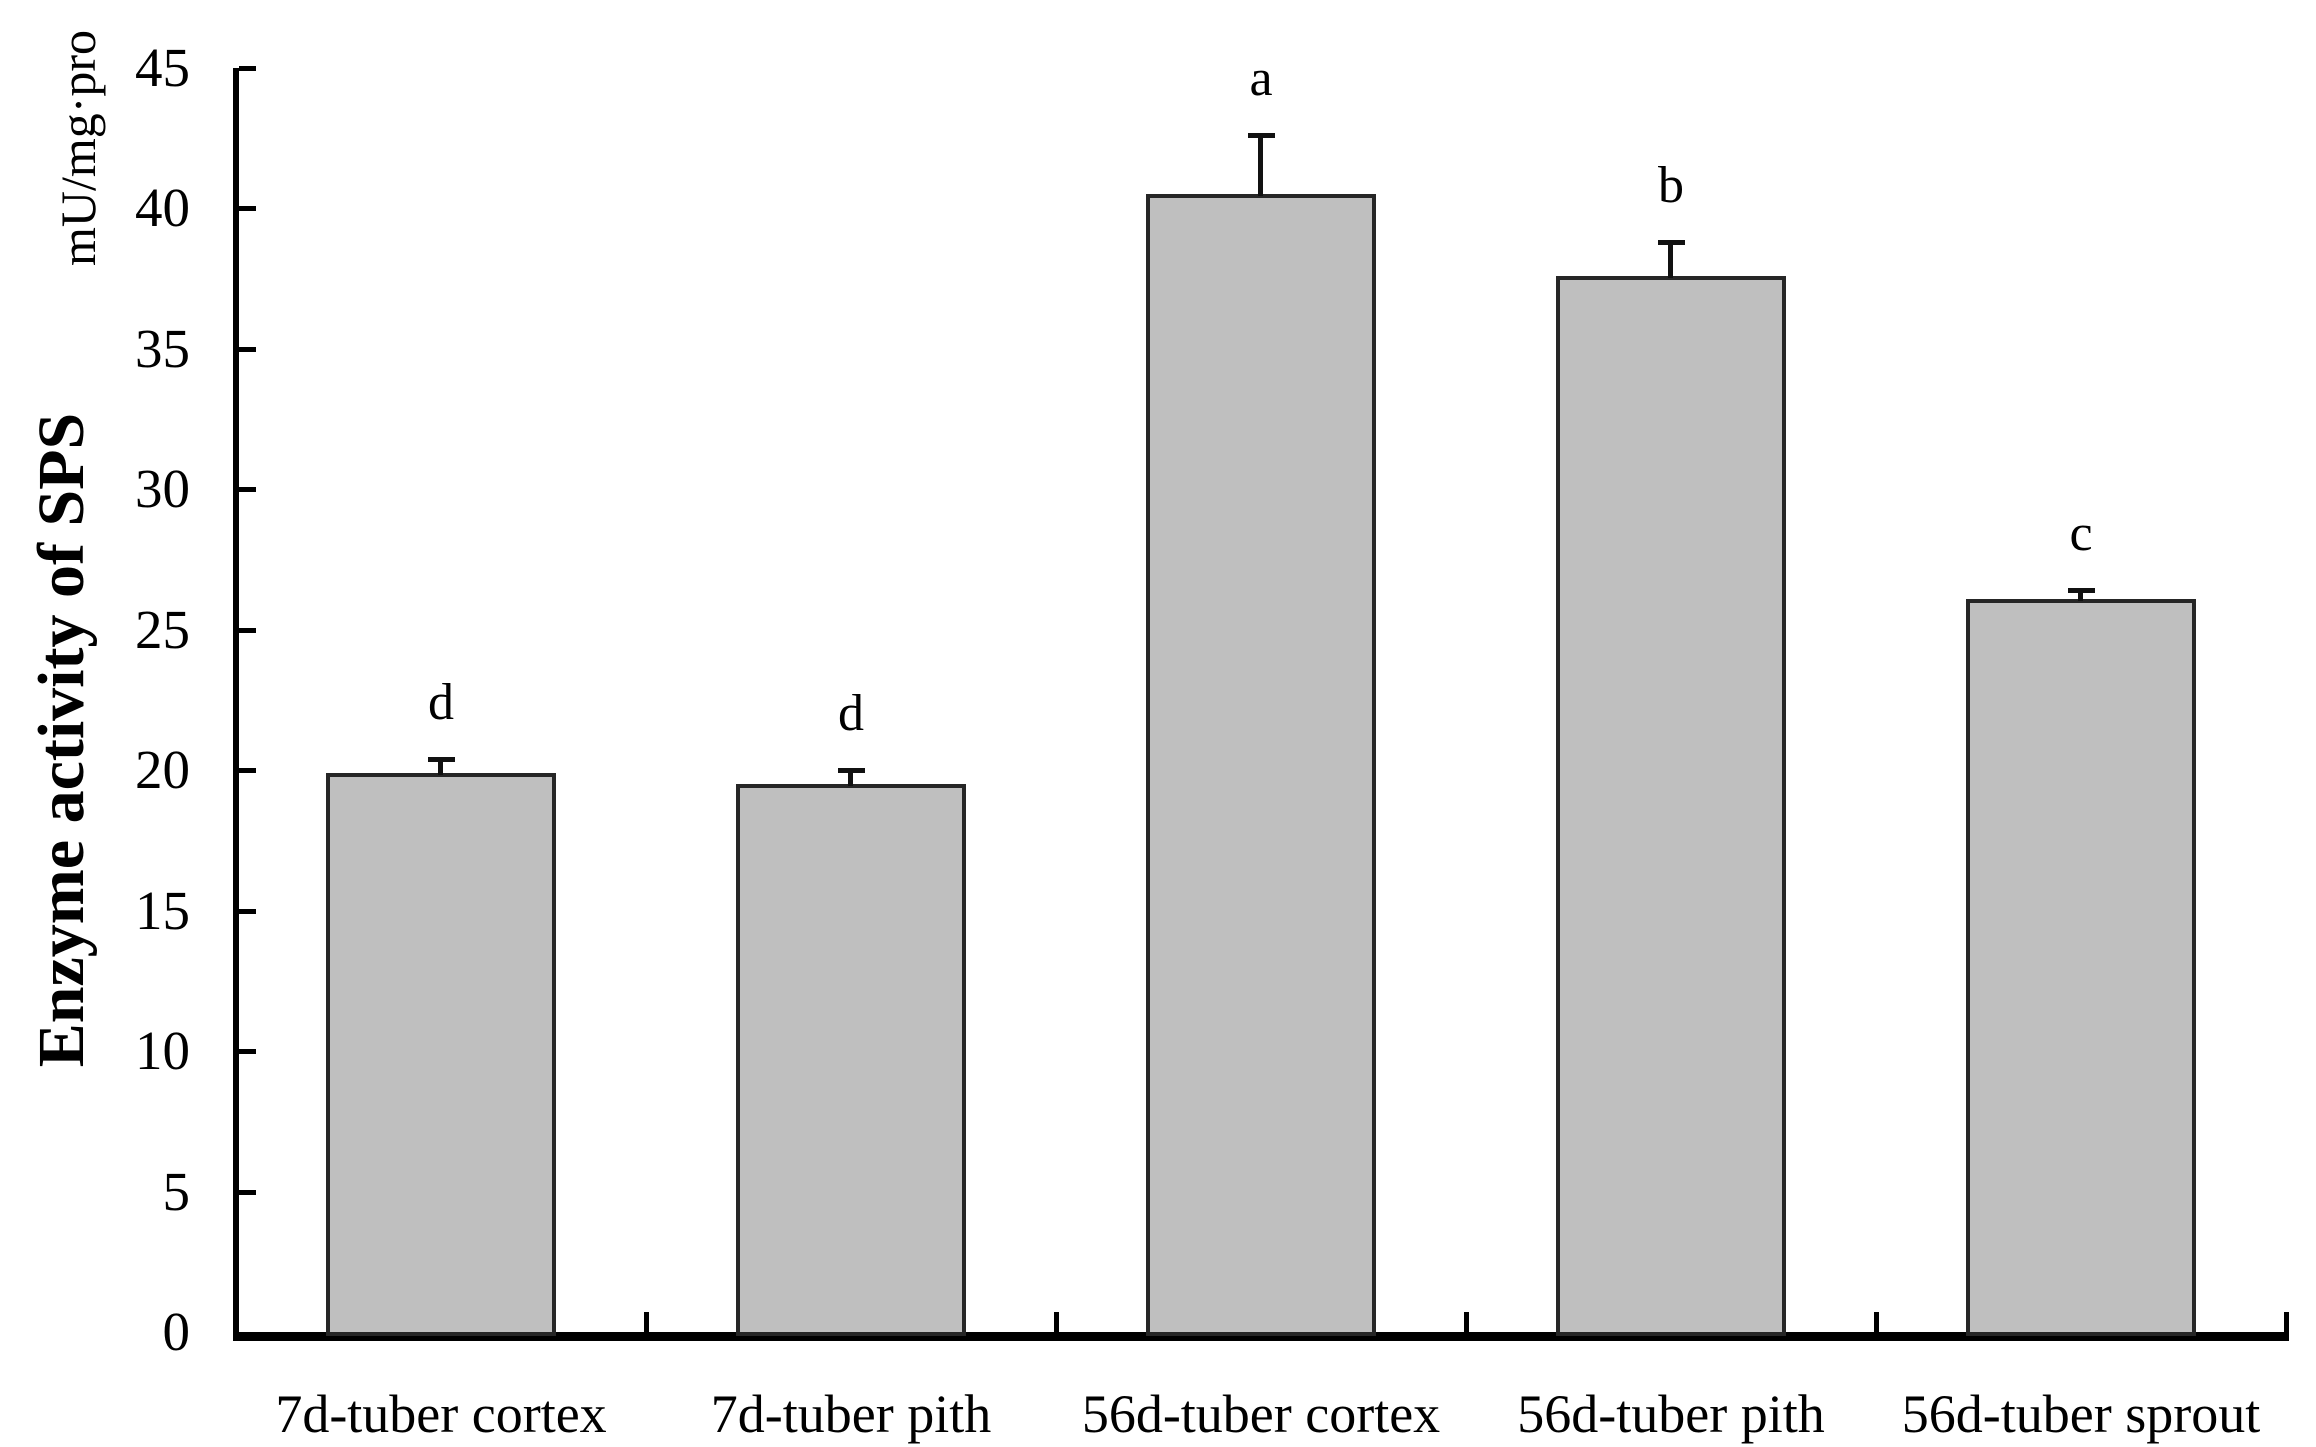 Image resolution: width=2316 pixels, height=1447 pixels. What do you see at coordinates (1261, 79) in the screenshot?
I see `sig-letter: a` at bounding box center [1261, 79].